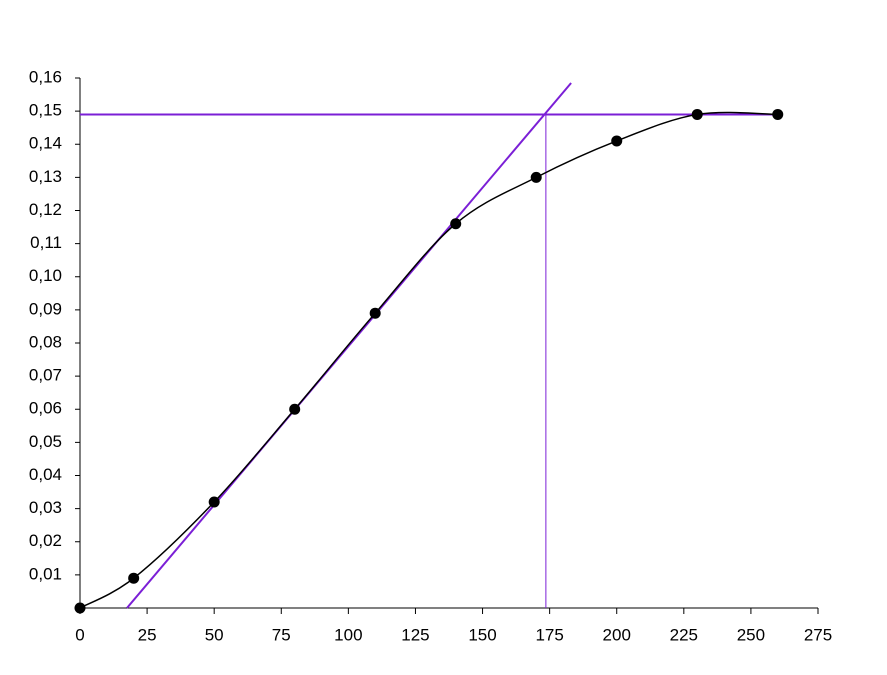  What do you see at coordinates (147, 634) in the screenshot?
I see `x-tick-label: 25` at bounding box center [147, 634].